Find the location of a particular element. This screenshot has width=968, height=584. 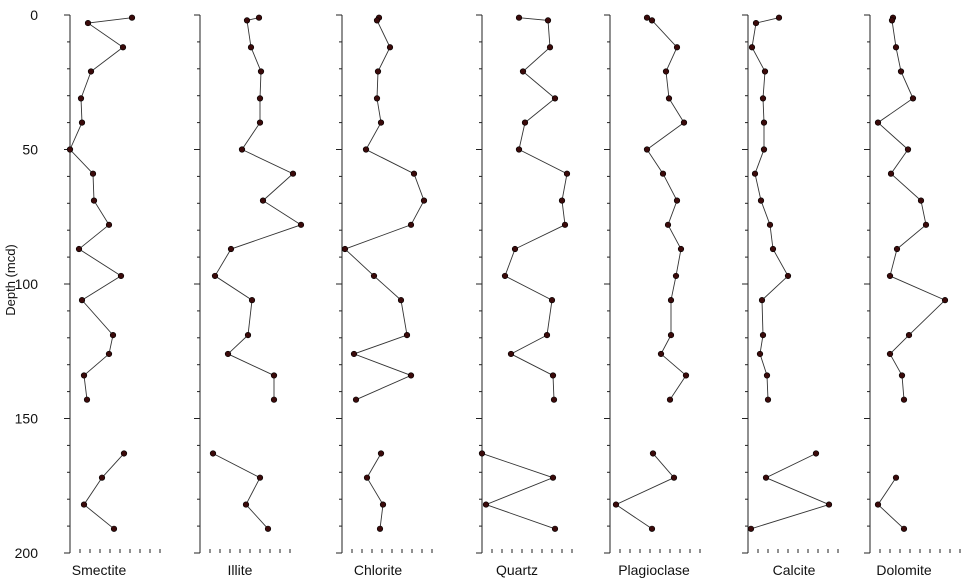

panel-quartz: Quartz is located at coordinates (524, 296).